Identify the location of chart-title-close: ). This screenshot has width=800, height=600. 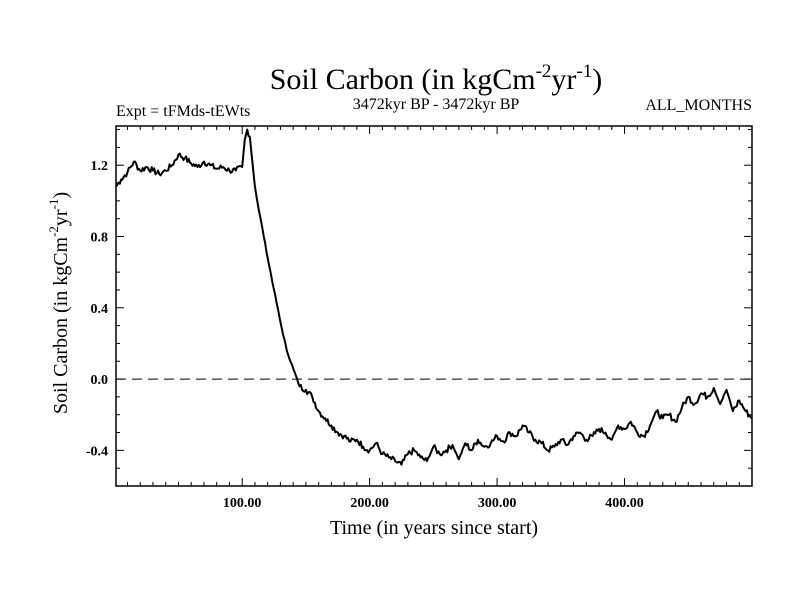
(597, 79).